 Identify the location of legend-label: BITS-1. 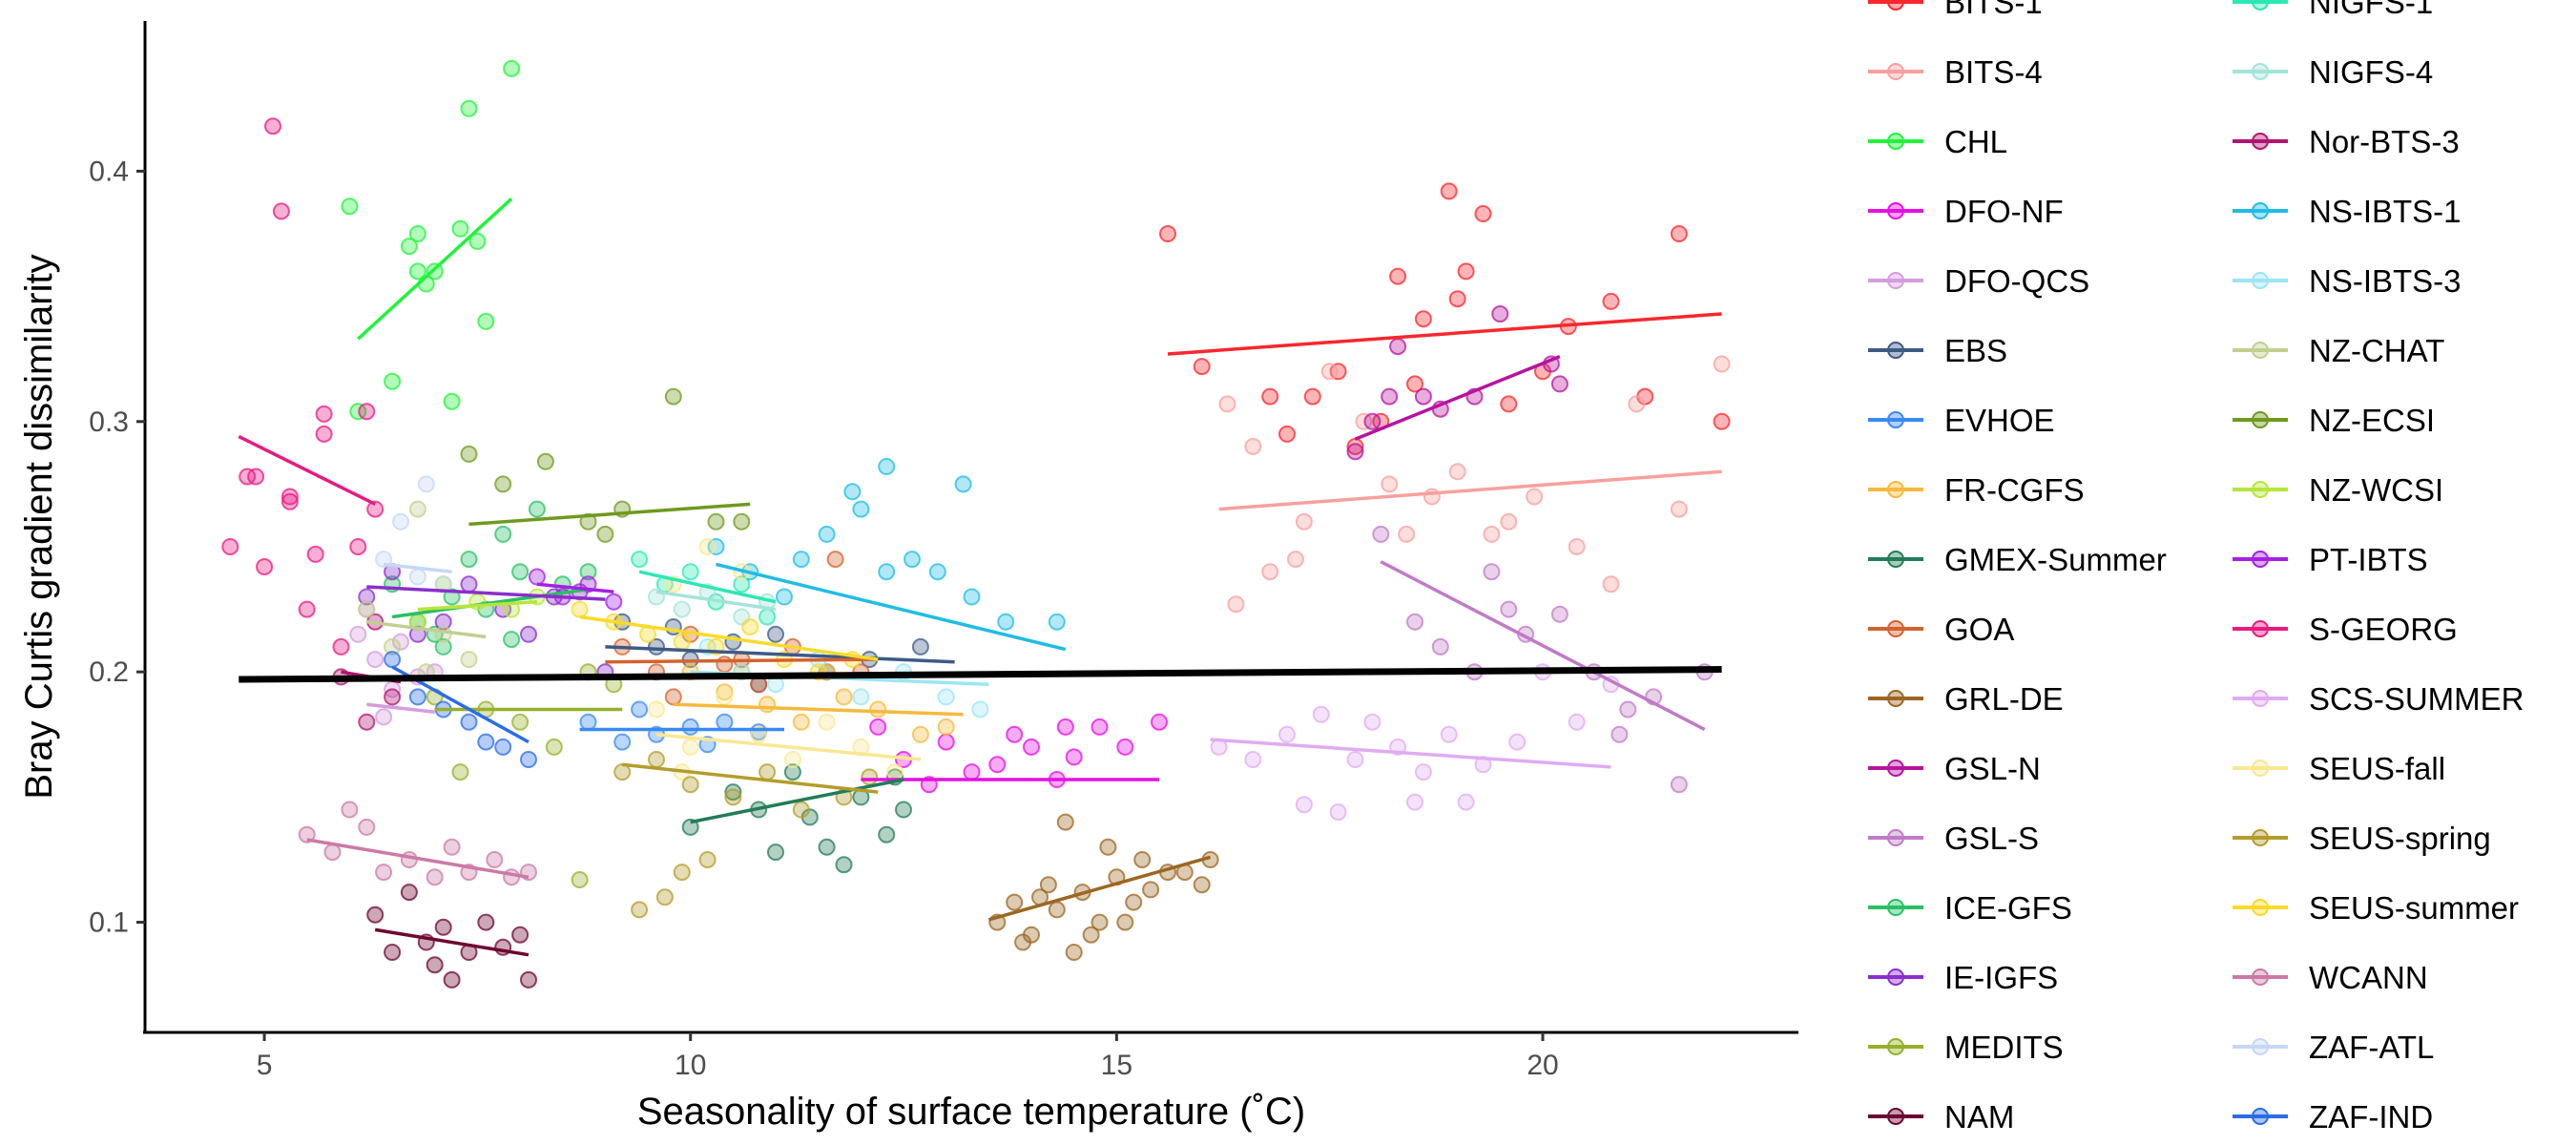
(1993, 10).